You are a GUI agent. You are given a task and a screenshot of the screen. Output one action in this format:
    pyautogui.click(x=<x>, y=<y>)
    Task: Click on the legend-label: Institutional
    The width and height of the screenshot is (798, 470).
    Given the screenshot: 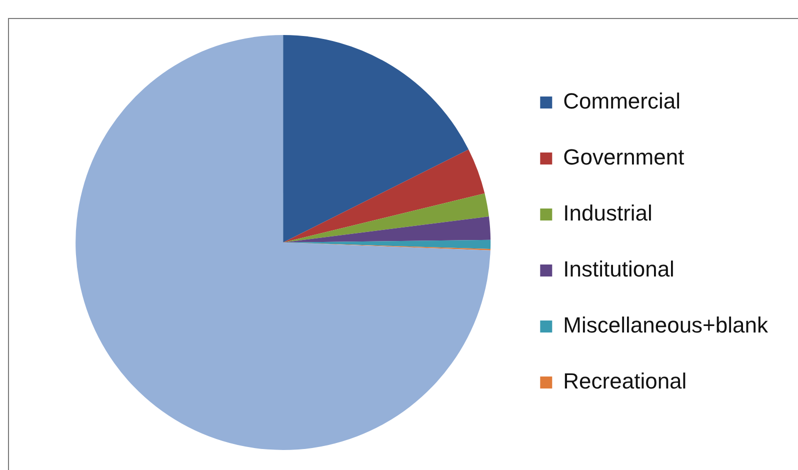 What is the action you would take?
    pyautogui.click(x=618, y=269)
    